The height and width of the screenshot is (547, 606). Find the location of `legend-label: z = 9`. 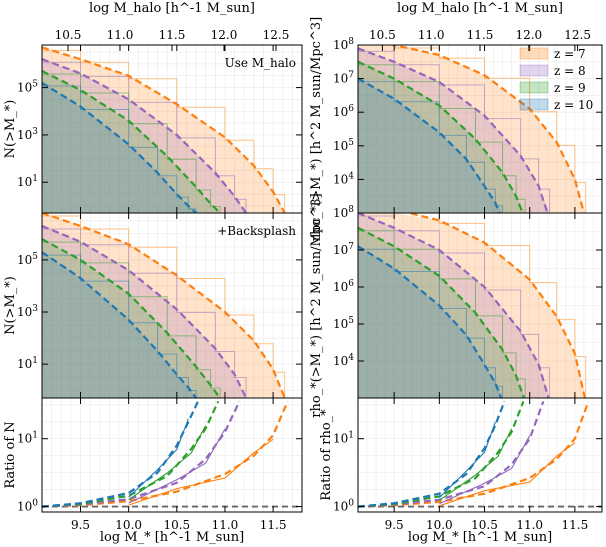

legend-label: z = 9 is located at coordinates (570, 88).